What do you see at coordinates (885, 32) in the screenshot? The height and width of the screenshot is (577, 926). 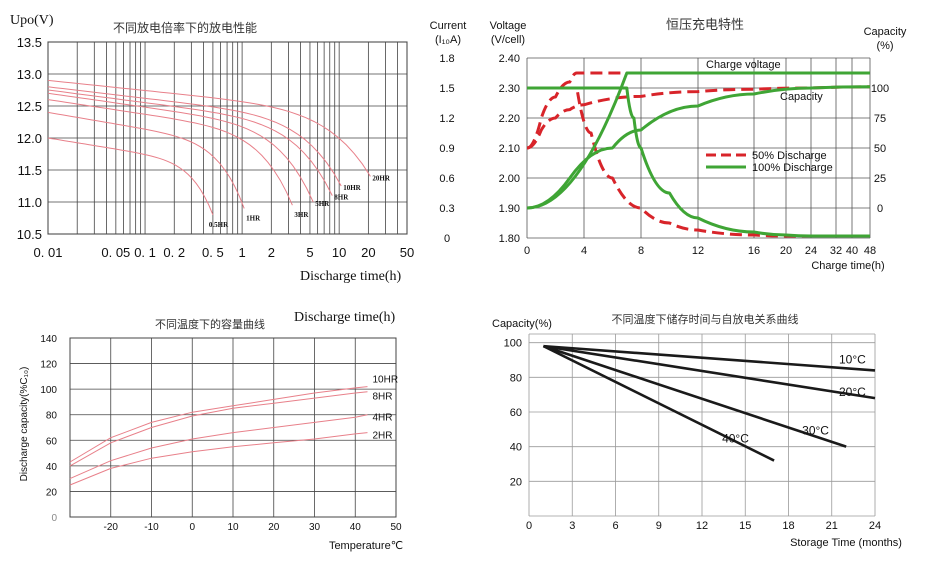 I see `capacity-axis-title: Capacity` at bounding box center [885, 32].